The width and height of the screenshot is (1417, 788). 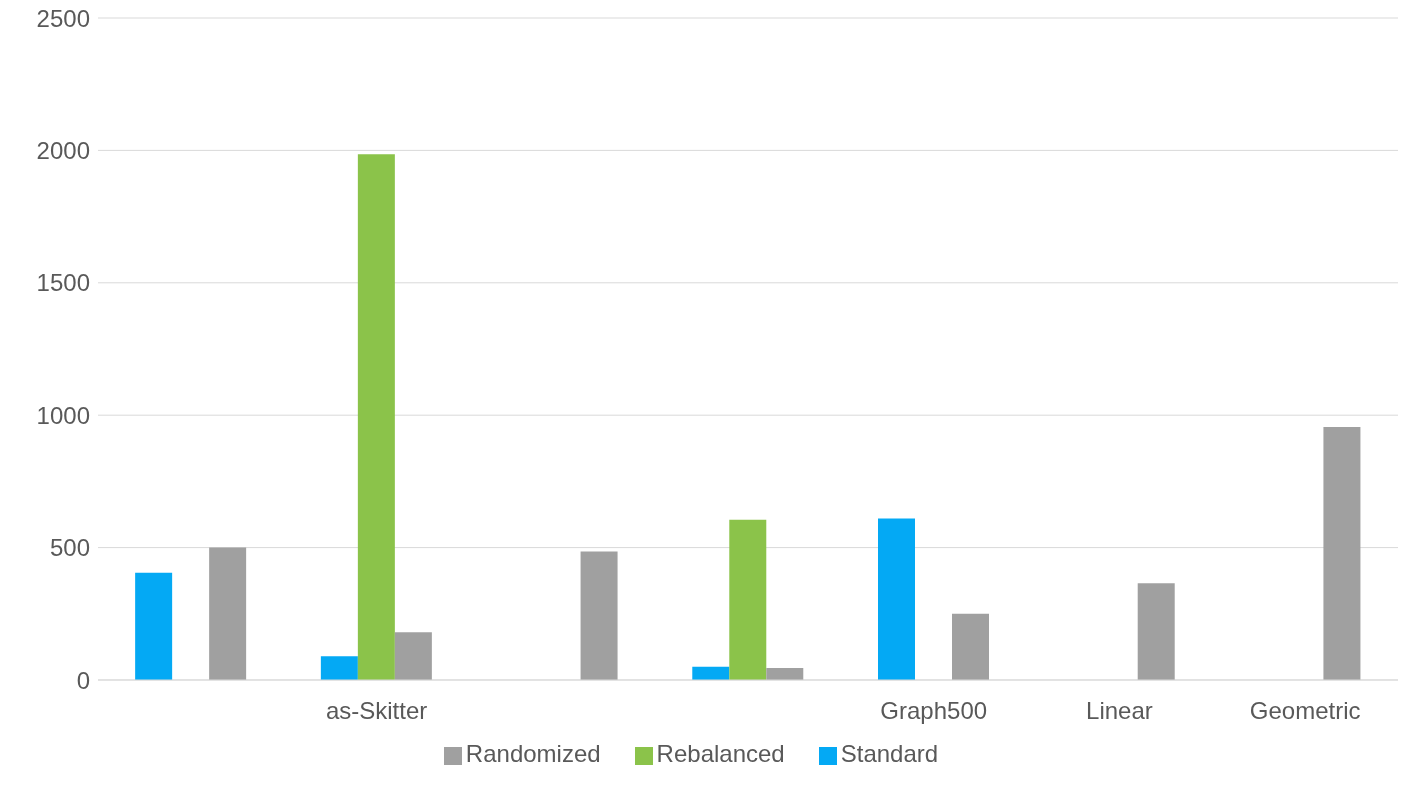 What do you see at coordinates (1305, 711) in the screenshot?
I see `x-tick-label: Geometric` at bounding box center [1305, 711].